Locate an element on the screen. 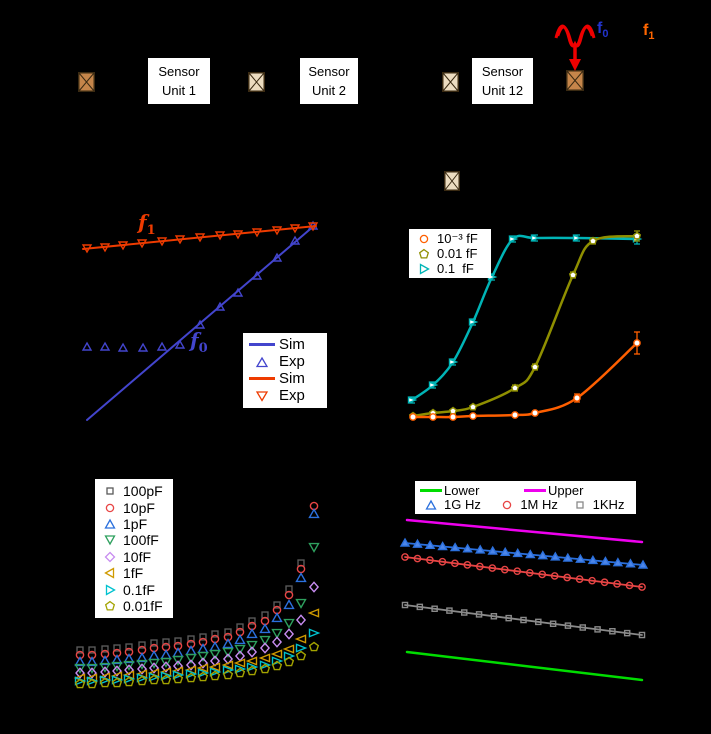  legend-label: 0.01fF is located at coordinates (143, 605).